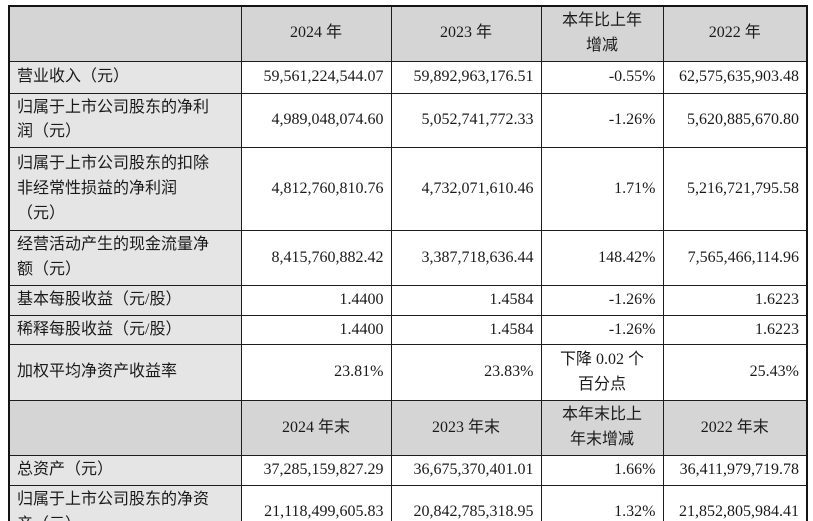  I want to click on row-label: 基本每股收益（元/股）, so click(125, 300).